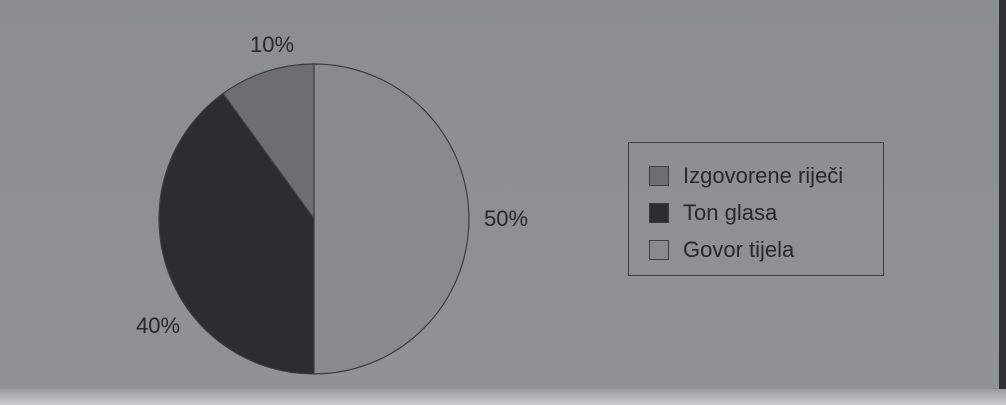 Image resolution: width=1006 pixels, height=405 pixels. What do you see at coordinates (659, 212) in the screenshot?
I see `legend-swatch-ton-glasa` at bounding box center [659, 212].